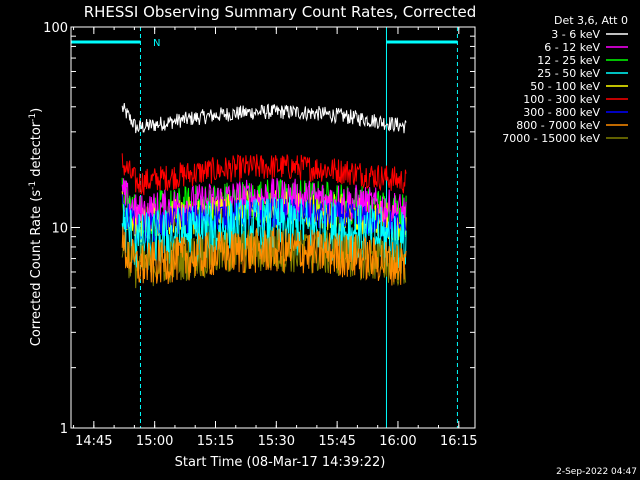 Image resolution: width=640 pixels, height=480 pixels. What do you see at coordinates (33, 117) in the screenshot?
I see `y-axis-label-sup2: -1` at bounding box center [33, 117].